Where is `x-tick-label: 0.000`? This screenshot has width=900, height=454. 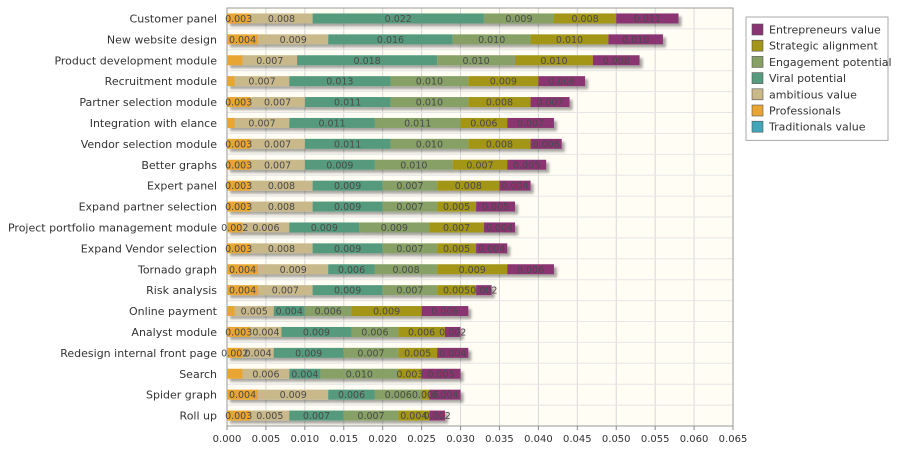 x-tick-label: 0.000 is located at coordinates (227, 439).